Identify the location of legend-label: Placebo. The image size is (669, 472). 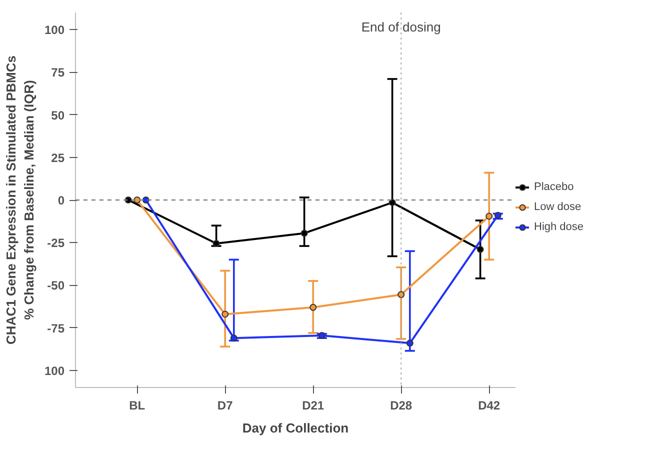
(554, 187).